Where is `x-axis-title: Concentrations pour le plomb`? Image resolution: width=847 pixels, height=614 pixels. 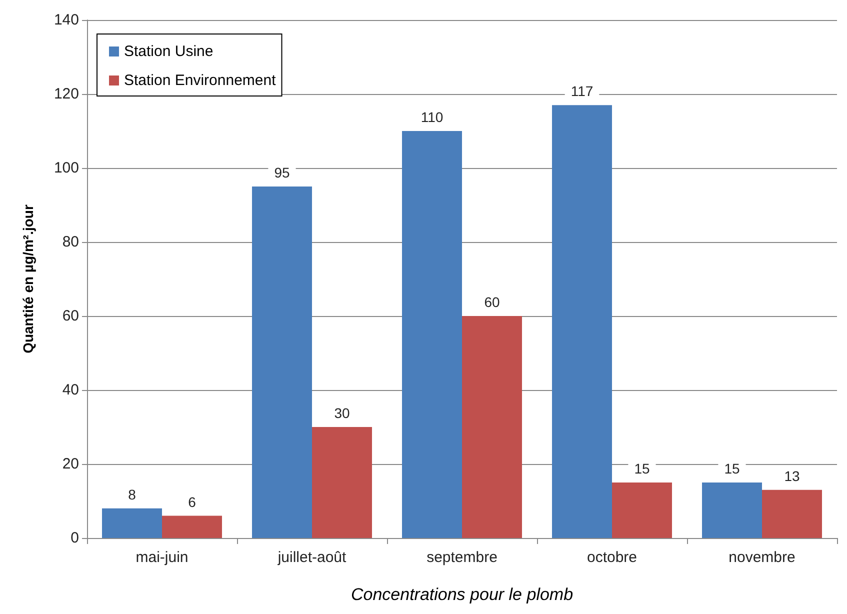 x-axis-title: Concentrations pour le plomb is located at coordinates (462, 594).